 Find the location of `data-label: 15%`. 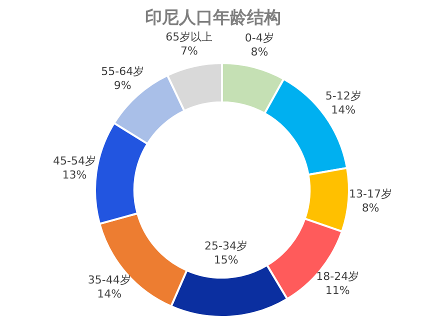

data-label: 15% is located at coordinates (226, 259).